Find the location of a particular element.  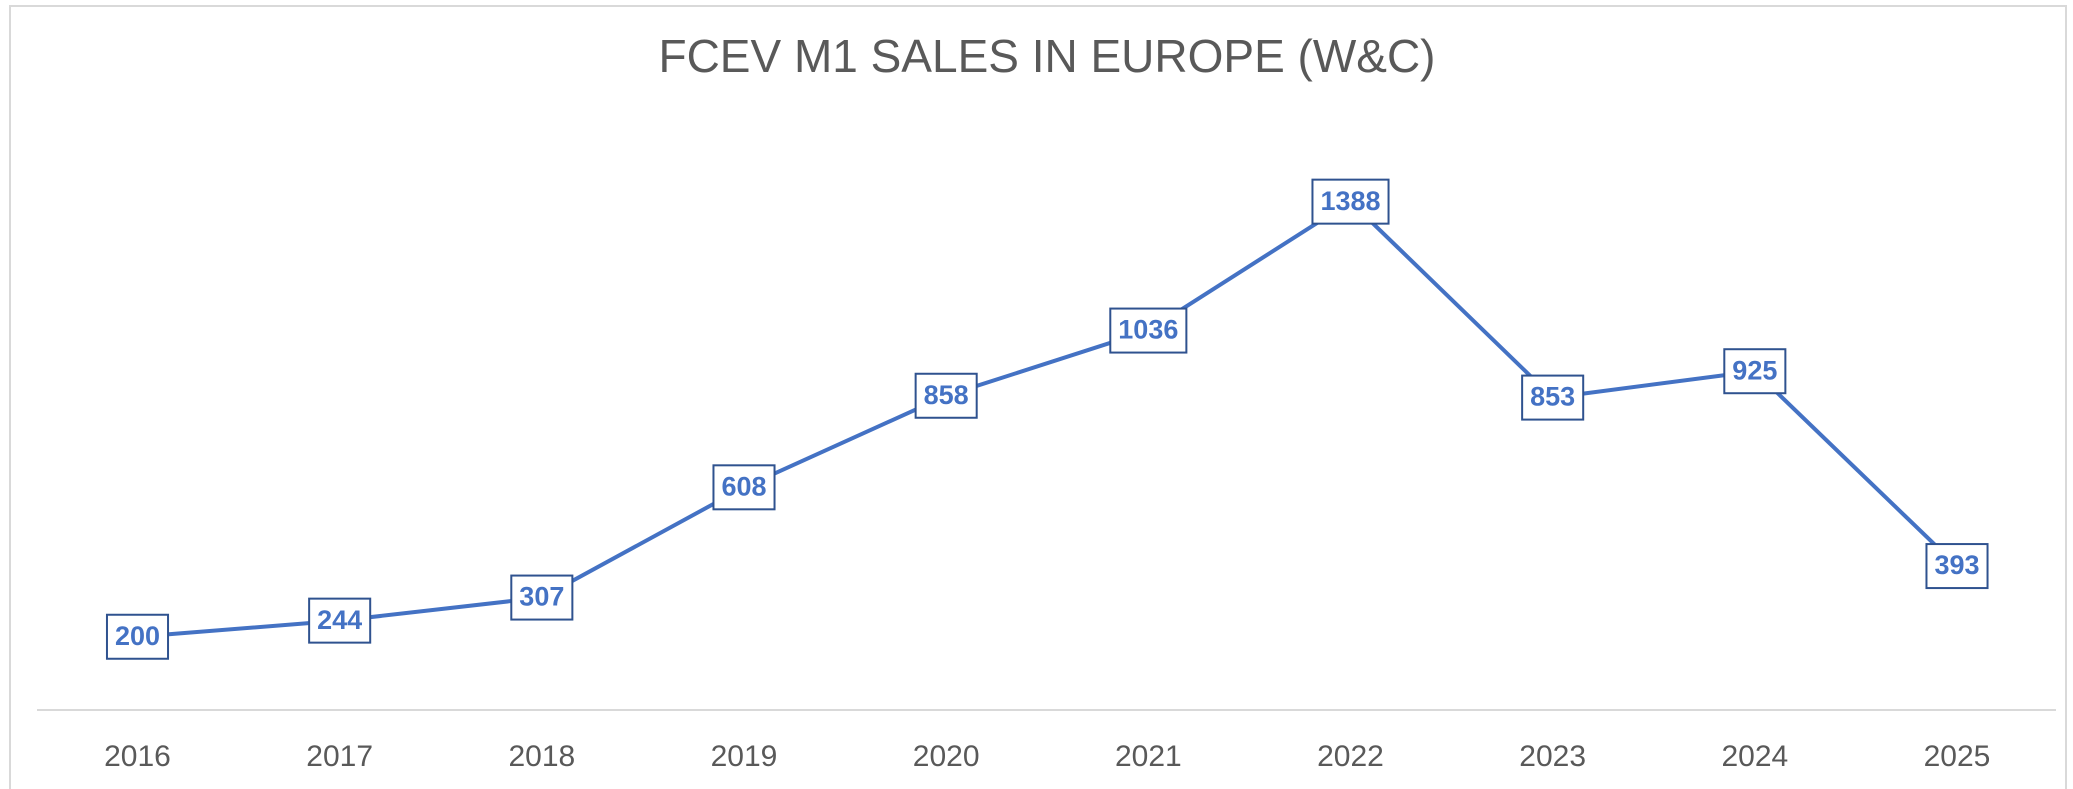

x-tick-label: 2025 is located at coordinates (1957, 756).